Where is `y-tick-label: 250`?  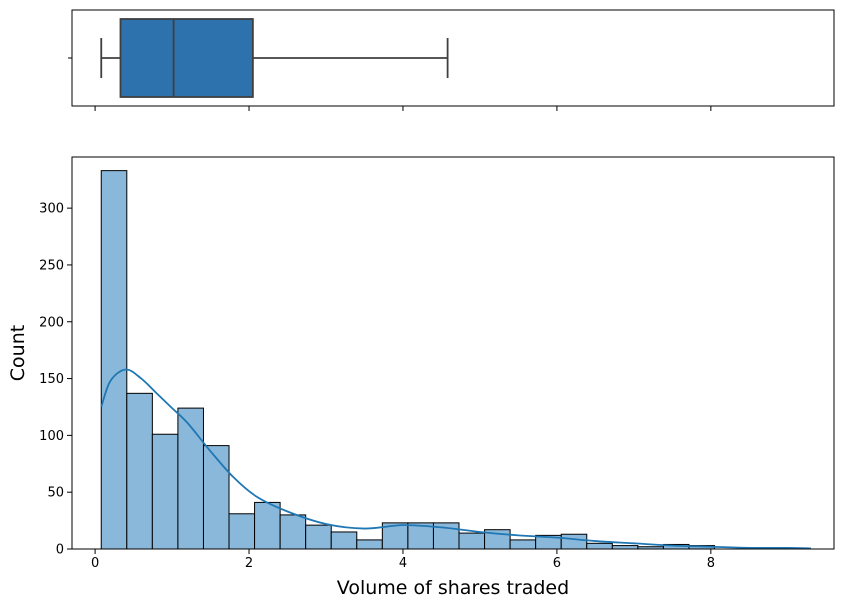 y-tick-label: 250 is located at coordinates (51, 265).